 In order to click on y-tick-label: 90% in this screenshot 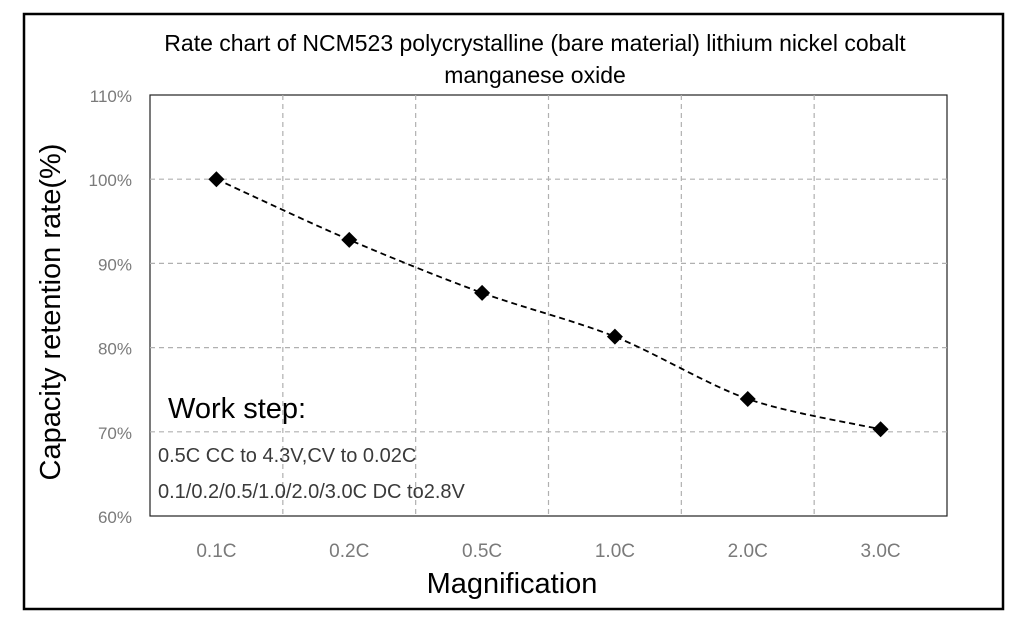, I will do `click(115, 264)`.